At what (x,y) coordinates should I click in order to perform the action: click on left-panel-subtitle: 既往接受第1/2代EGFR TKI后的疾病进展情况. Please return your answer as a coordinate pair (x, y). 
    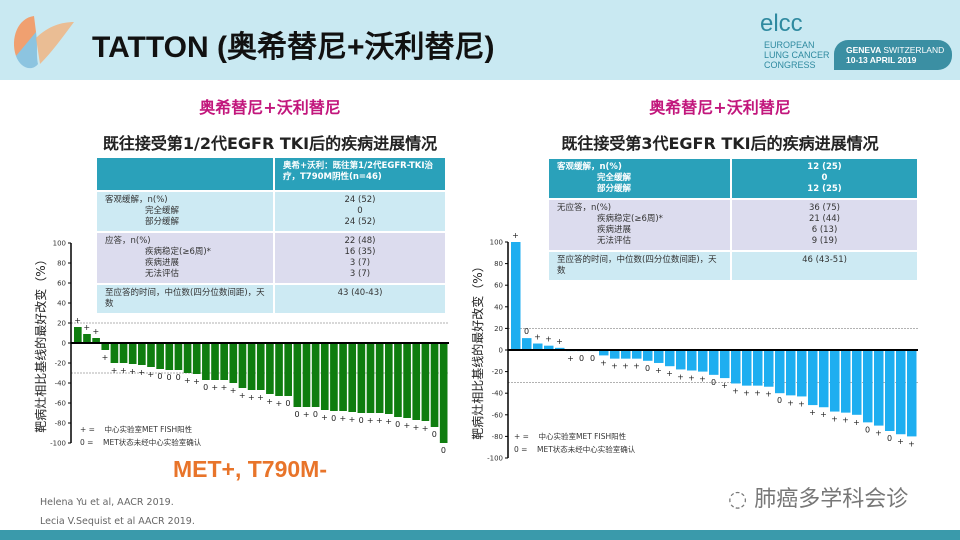
    Looking at the image, I should click on (270, 143).